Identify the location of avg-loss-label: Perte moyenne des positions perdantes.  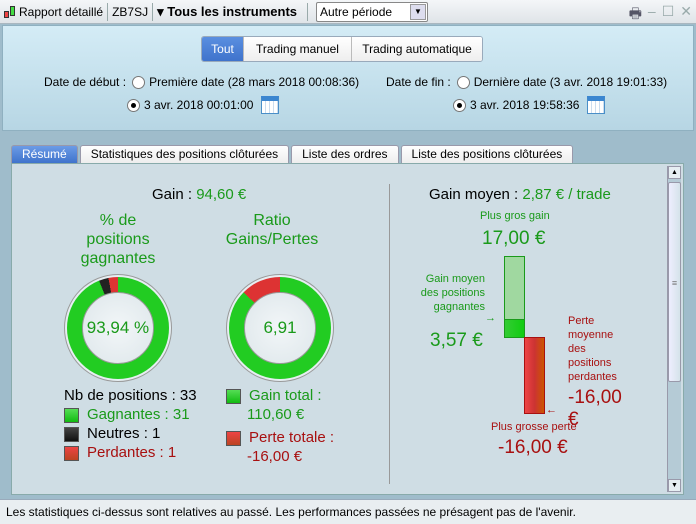
(592, 349).